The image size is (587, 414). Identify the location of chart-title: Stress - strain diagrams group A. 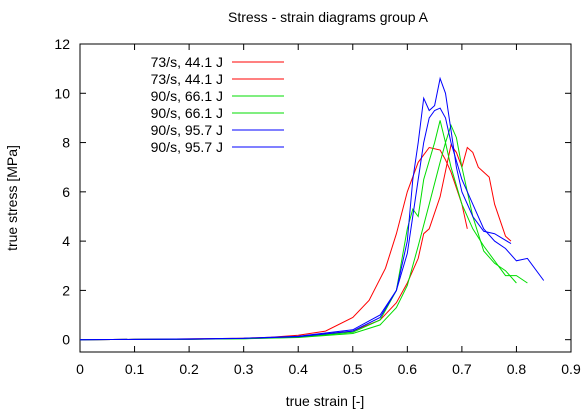
(328, 17).